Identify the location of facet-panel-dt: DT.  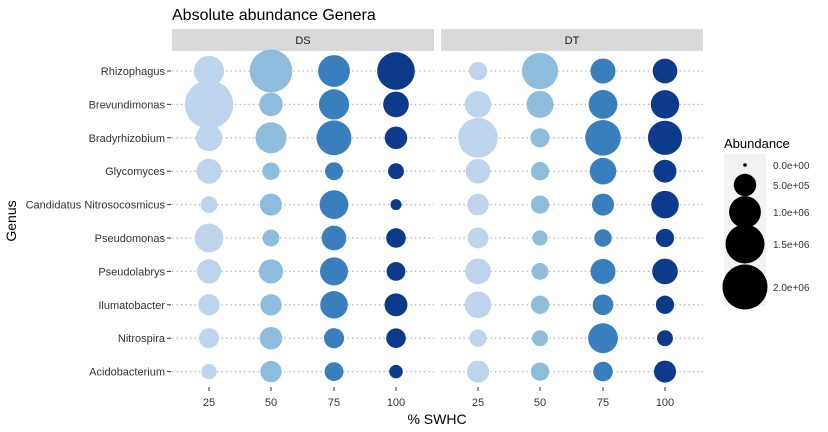
(572, 40).